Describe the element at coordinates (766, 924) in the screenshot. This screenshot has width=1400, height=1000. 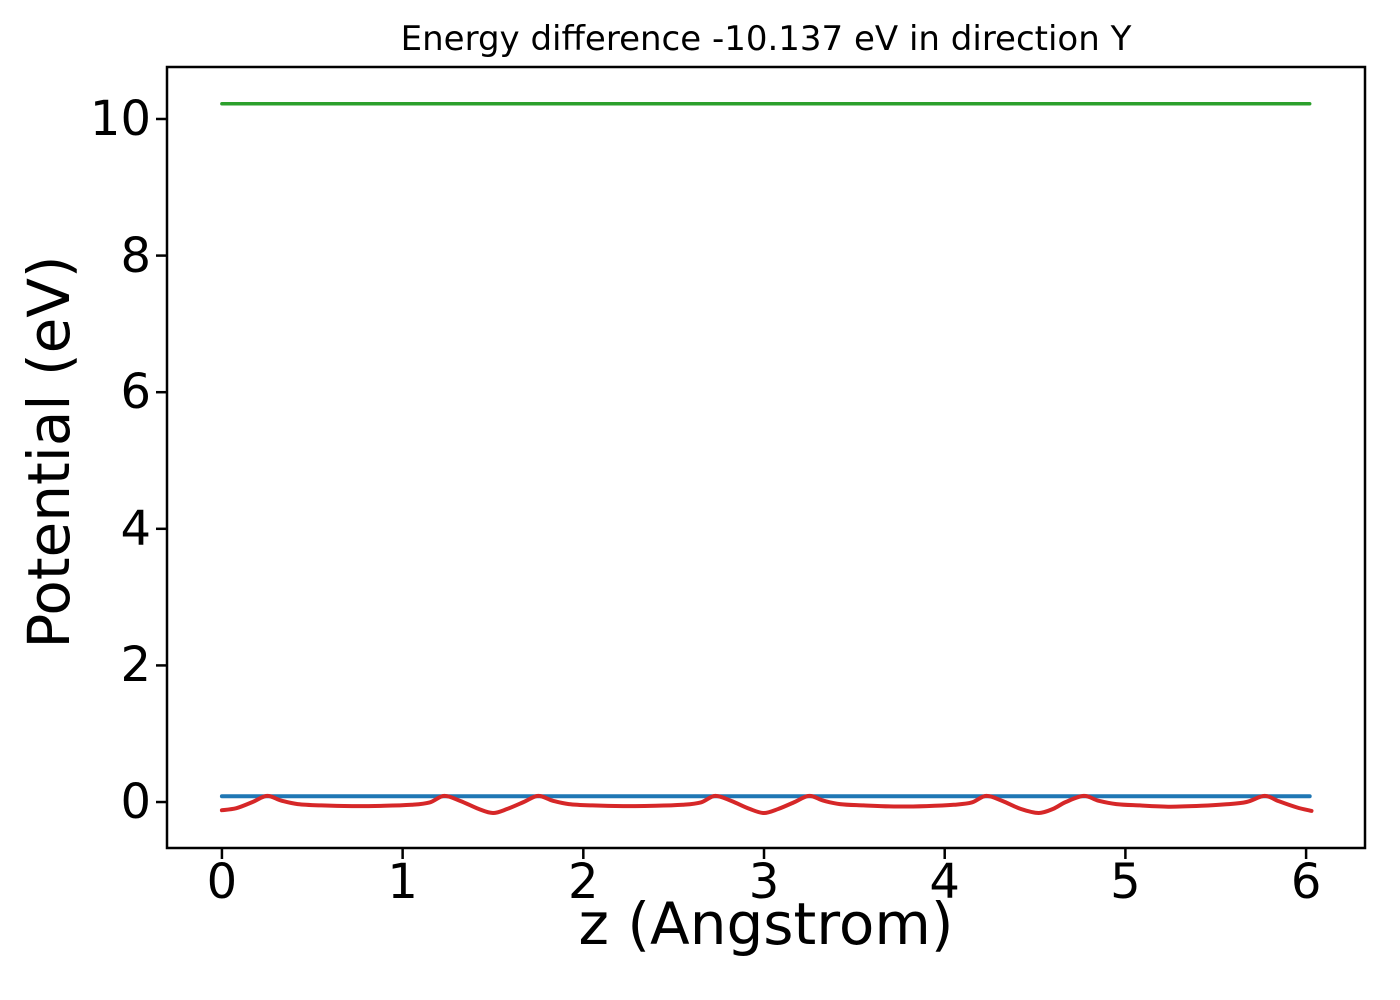
I see `x-axis-label: z (Angstrom)` at that location.